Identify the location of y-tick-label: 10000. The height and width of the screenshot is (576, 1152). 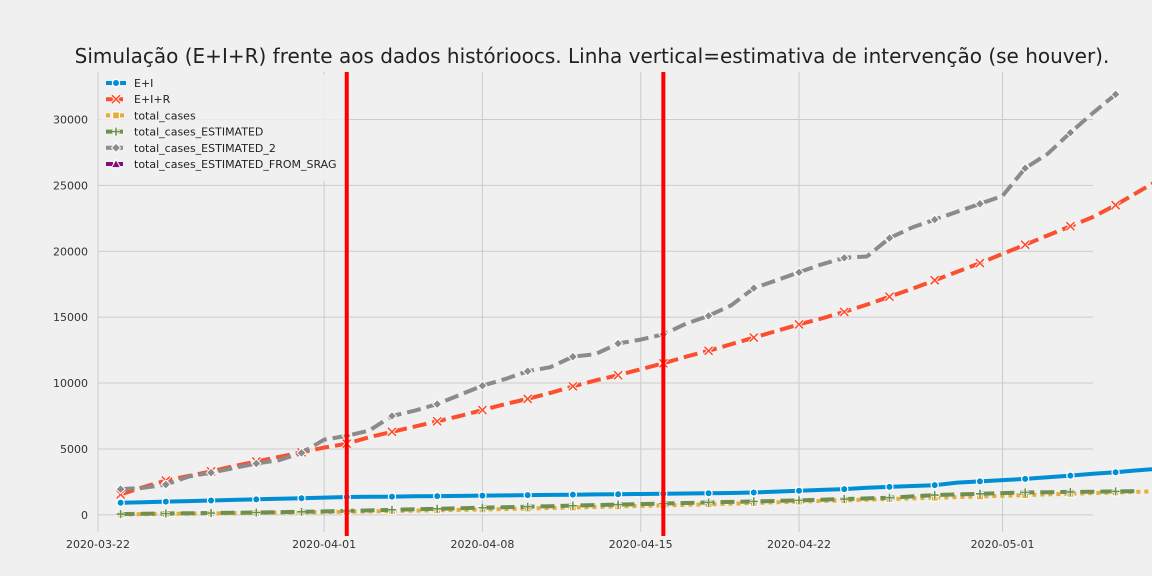
(70, 383).